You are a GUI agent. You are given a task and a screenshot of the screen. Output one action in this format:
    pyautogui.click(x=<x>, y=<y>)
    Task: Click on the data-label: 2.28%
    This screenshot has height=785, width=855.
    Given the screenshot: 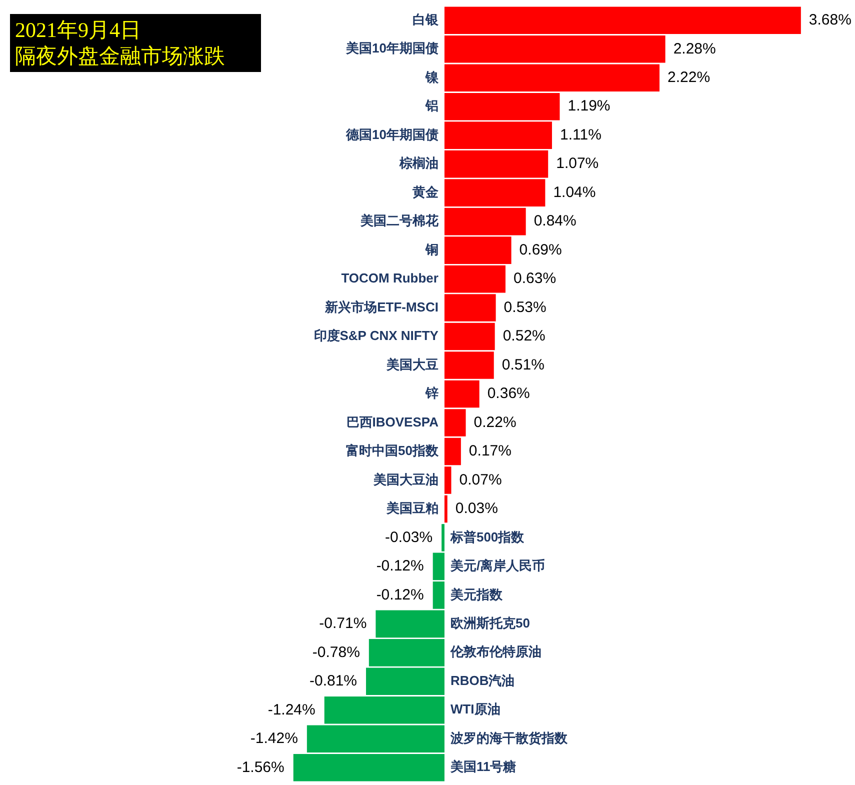 What is the action you would take?
    pyautogui.click(x=694, y=49)
    